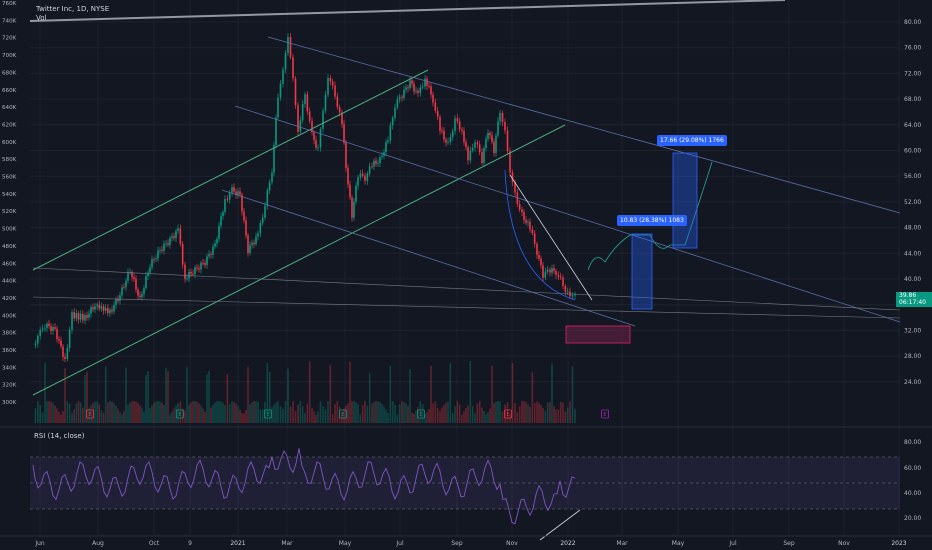 Image resolution: width=932 pixels, height=550 pixels. What do you see at coordinates (9, 91) in the screenshot?
I see `volume-tick: 660K` at bounding box center [9, 91].